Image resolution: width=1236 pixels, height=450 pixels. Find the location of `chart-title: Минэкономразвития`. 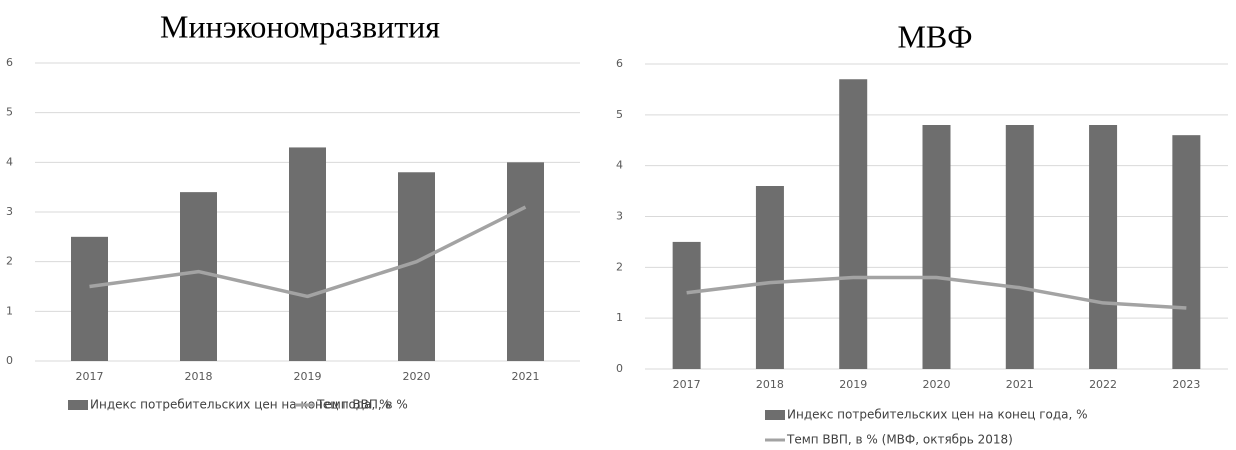

chart-title: Минэкономразвития is located at coordinates (300, 26).